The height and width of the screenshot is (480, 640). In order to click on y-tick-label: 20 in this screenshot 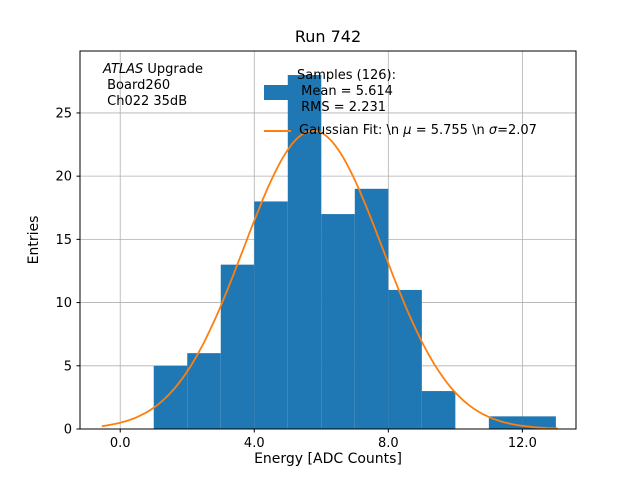, I will do `click(63, 177)`.